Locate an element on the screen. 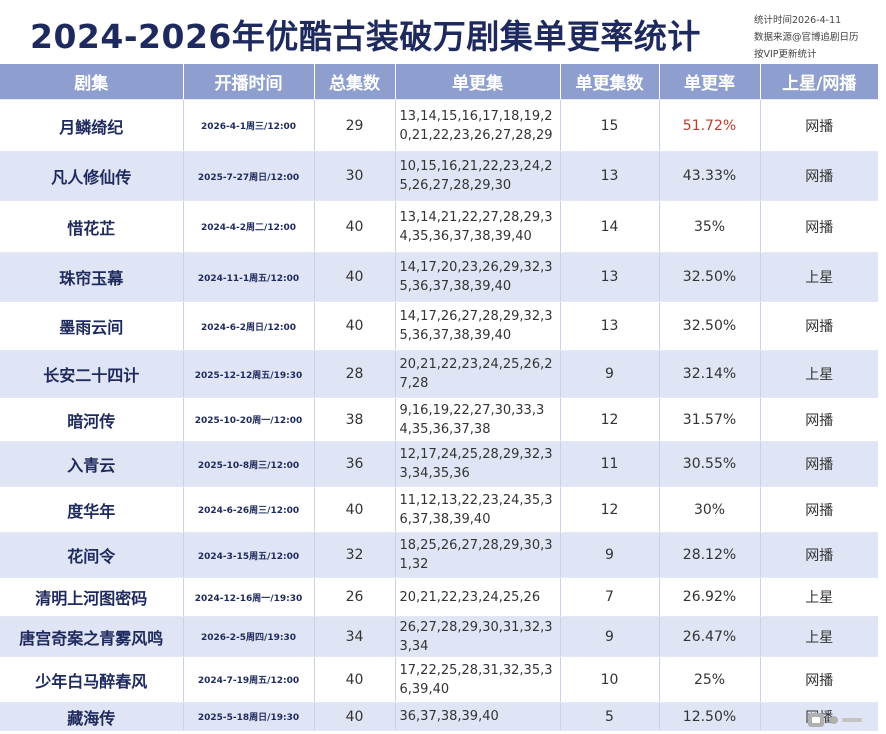 Image resolution: width=886 pixels, height=734 pixels. single-count-cell: 7 is located at coordinates (610, 597).